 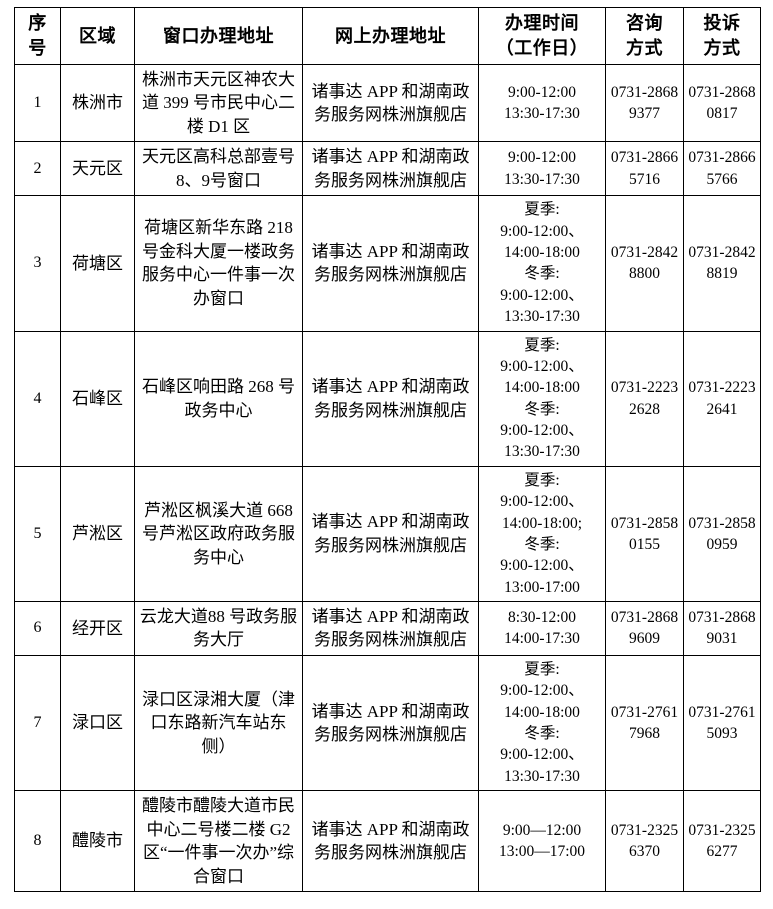 What do you see at coordinates (722, 723) in the screenshot?
I see `cell-complaint-tel: 0731-27615093` at bounding box center [722, 723].